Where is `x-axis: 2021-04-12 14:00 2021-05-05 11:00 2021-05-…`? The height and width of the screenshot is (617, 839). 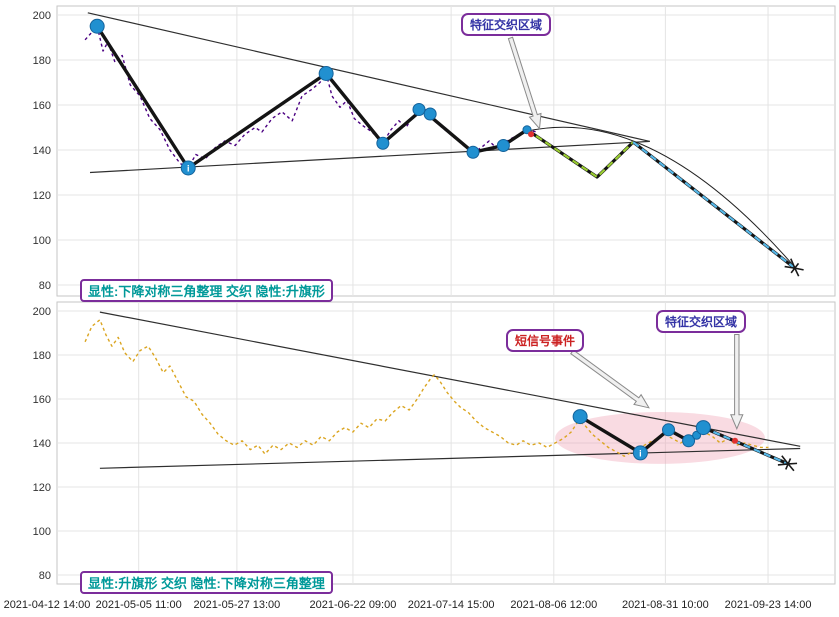
x-axis: 2021-04-12 14:00 2021-05-05 11:00 2021-05-… is located at coordinates (419, 607).